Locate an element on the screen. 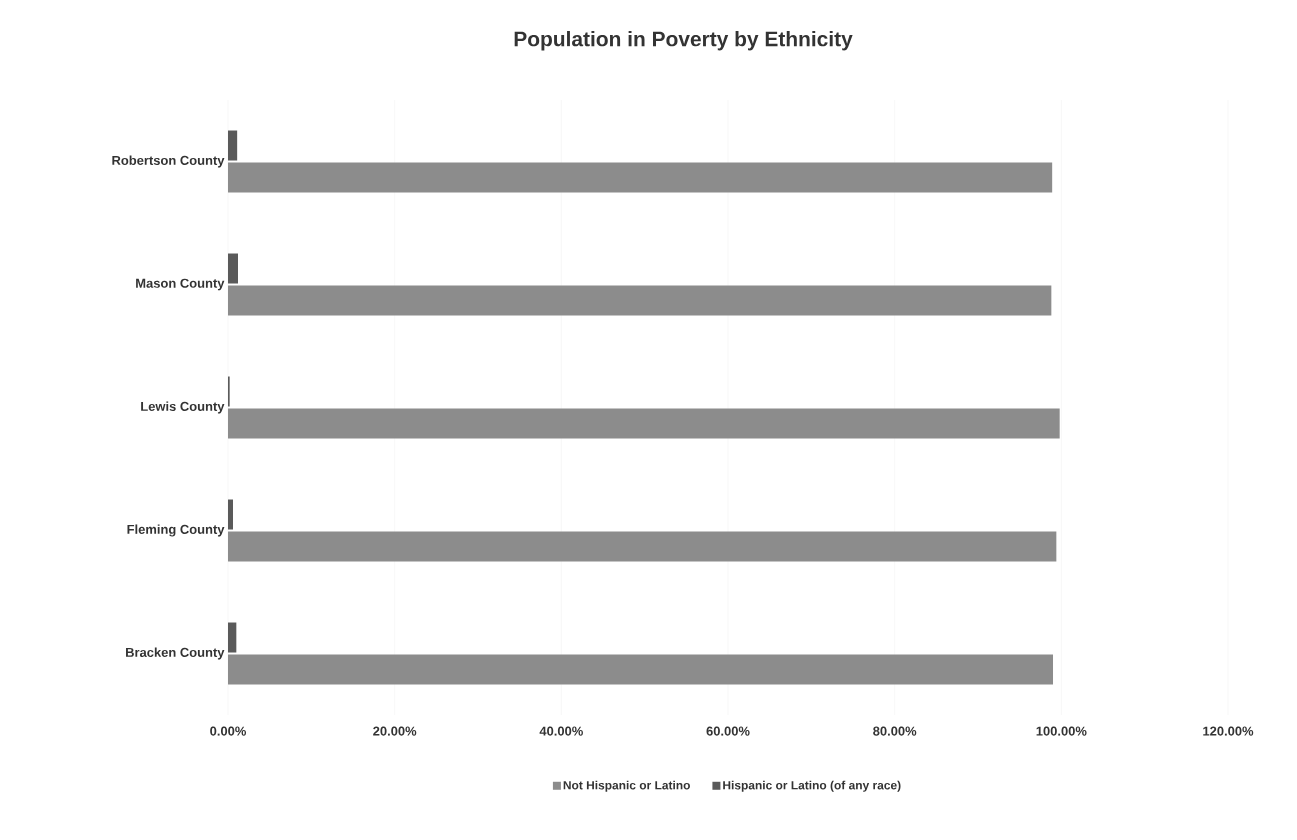 The width and height of the screenshot is (1297, 840). y-tick-label: Lewis County is located at coordinates (183, 407).